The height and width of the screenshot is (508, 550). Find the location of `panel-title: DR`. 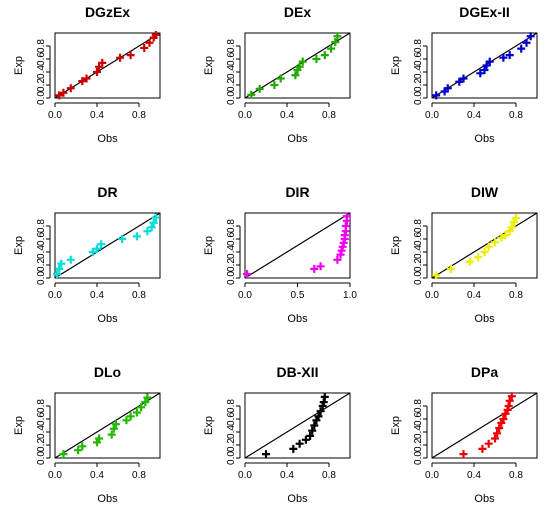

panel-title: DR is located at coordinates (107, 192).